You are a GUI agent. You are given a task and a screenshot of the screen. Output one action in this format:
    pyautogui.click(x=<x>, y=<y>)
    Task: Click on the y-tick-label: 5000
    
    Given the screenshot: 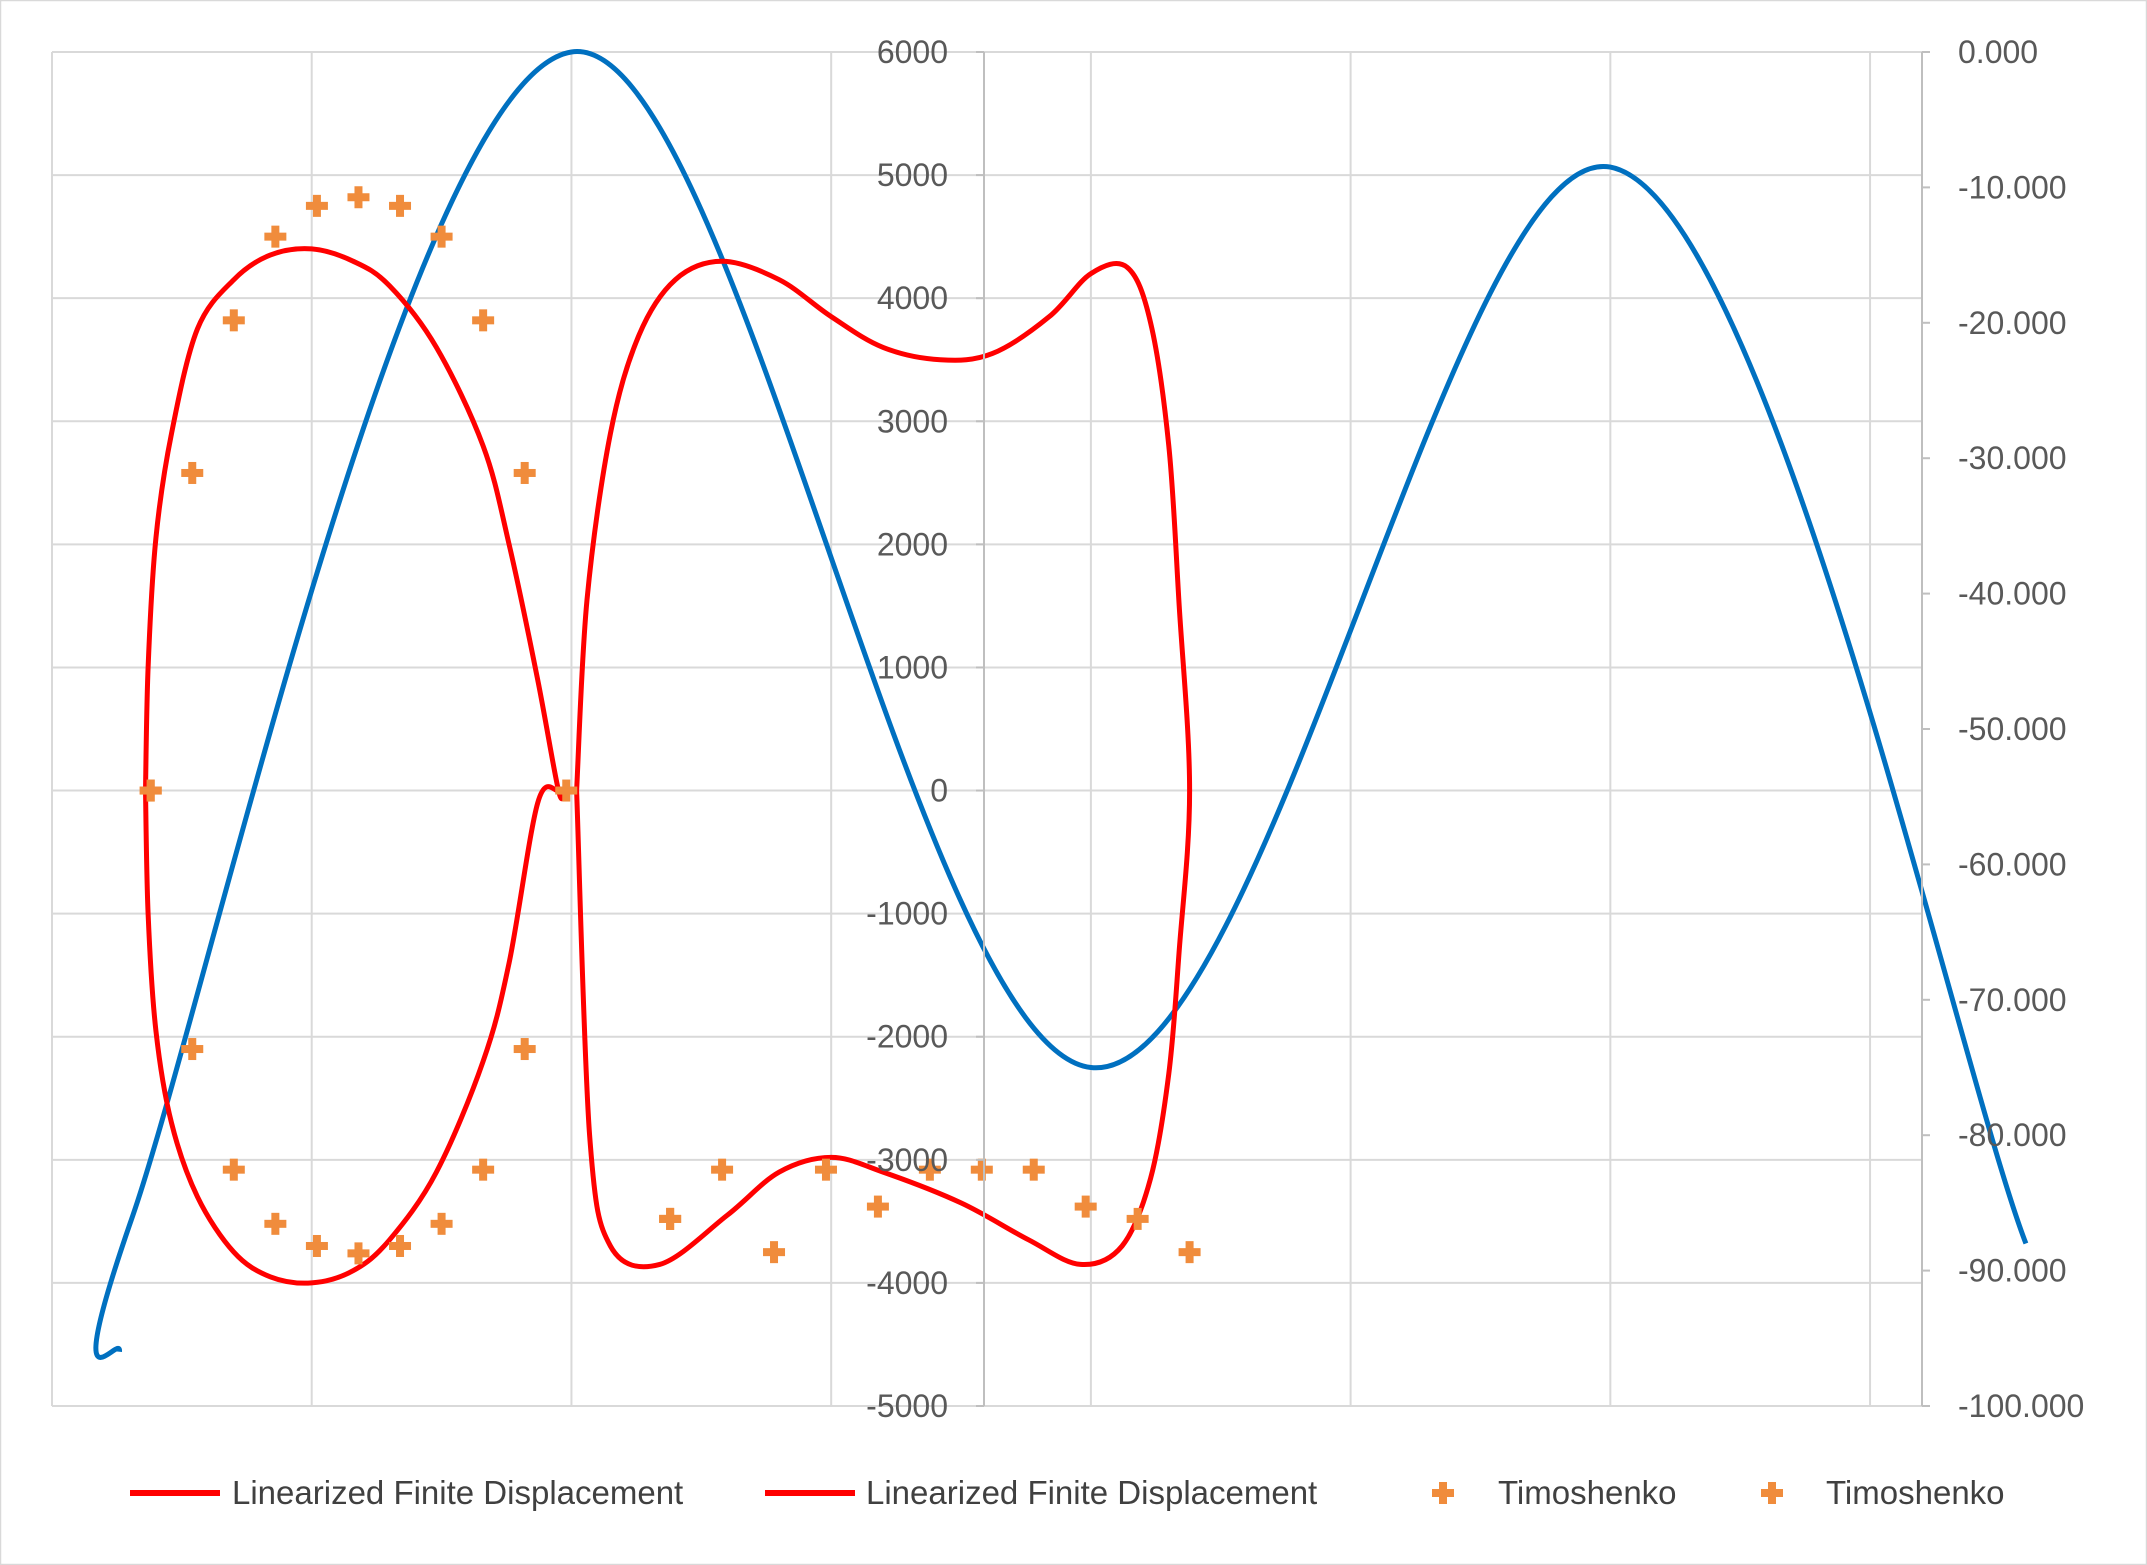 What is the action you would take?
    pyautogui.click(x=912, y=175)
    